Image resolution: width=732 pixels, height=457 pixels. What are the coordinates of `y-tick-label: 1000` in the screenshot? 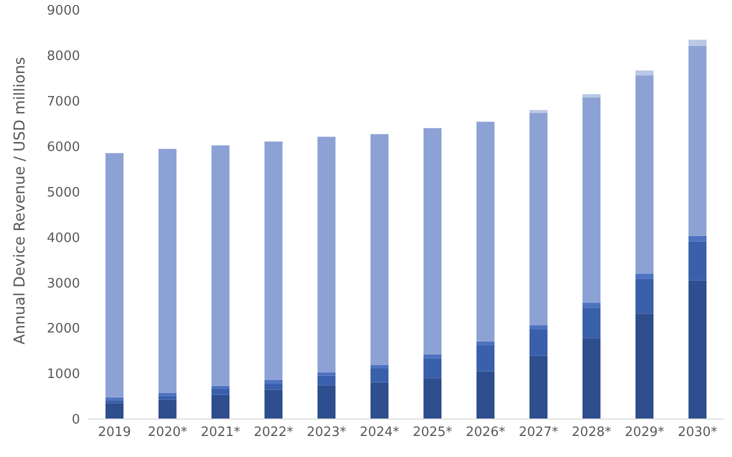 It's located at (63, 374).